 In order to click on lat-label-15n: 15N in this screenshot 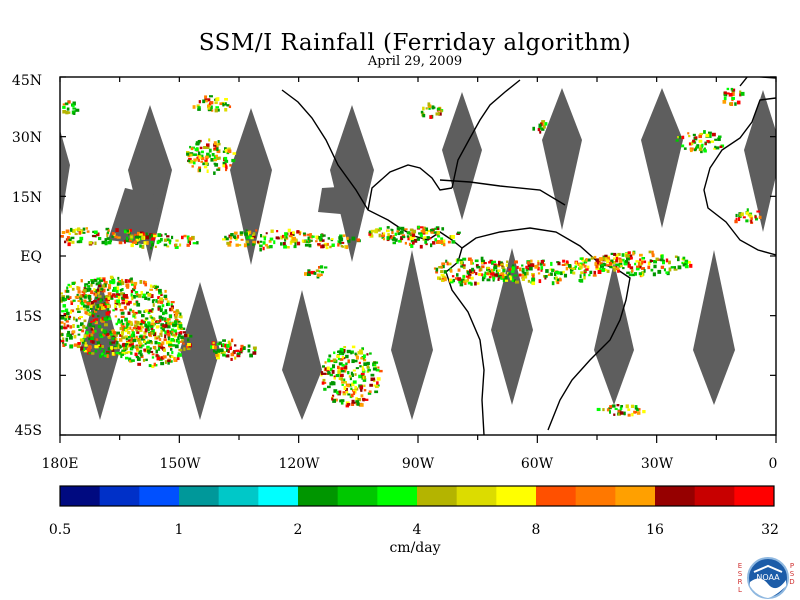, I will do `click(26, 198)`.